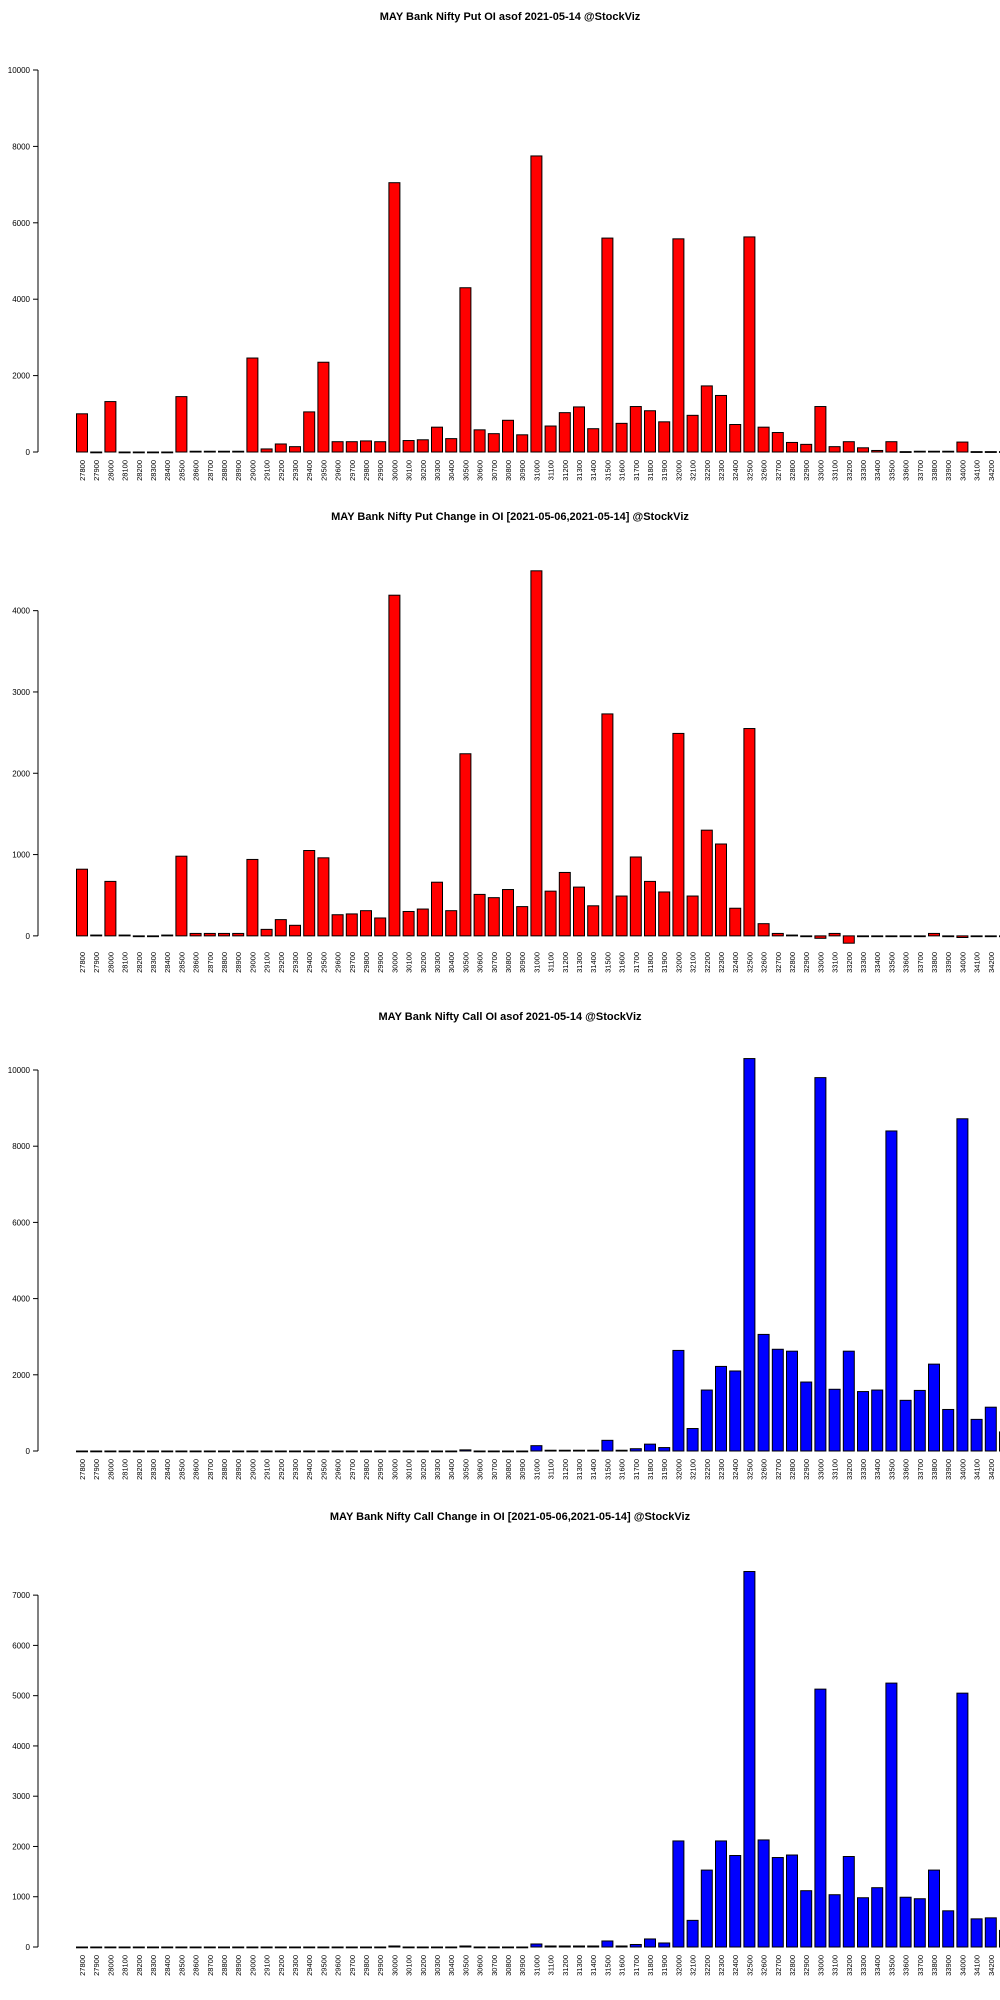 The height and width of the screenshot is (2000, 1000). I want to click on x-tick-label: 27900, so click(96, 470).